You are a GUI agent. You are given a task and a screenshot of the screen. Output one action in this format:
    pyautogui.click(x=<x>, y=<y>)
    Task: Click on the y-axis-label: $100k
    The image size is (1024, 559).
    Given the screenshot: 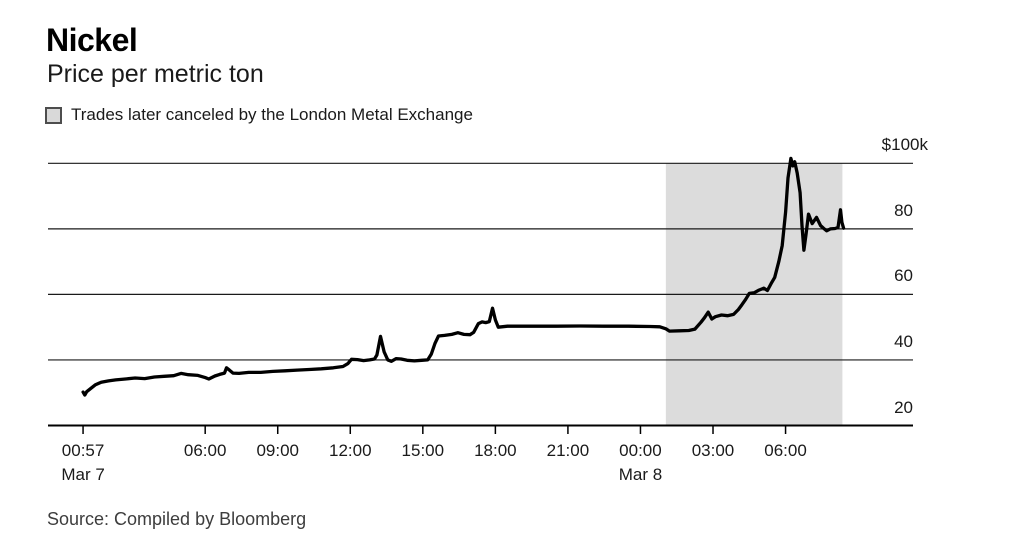 What is the action you would take?
    pyautogui.click(x=904, y=145)
    